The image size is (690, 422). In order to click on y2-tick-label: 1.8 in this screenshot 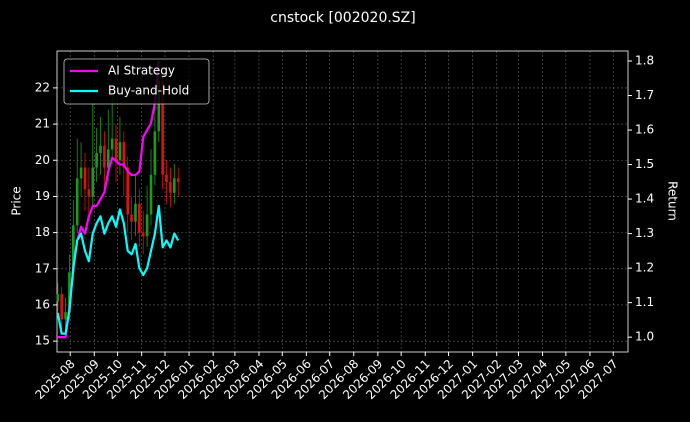, I will do `click(644, 61)`.